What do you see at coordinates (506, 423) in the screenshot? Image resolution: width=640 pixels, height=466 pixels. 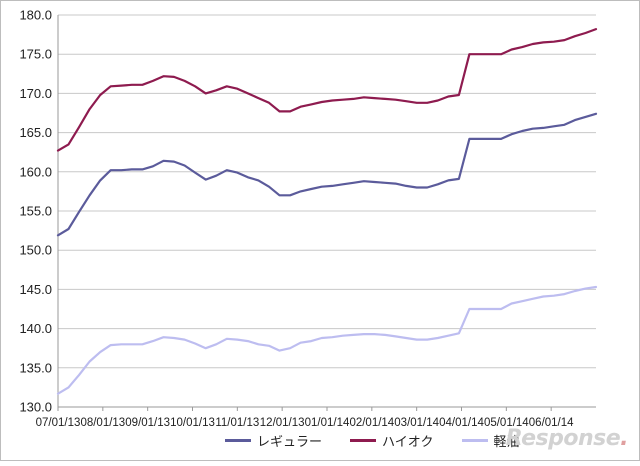 I see `x-tick-label: 05/01/14` at bounding box center [506, 423].